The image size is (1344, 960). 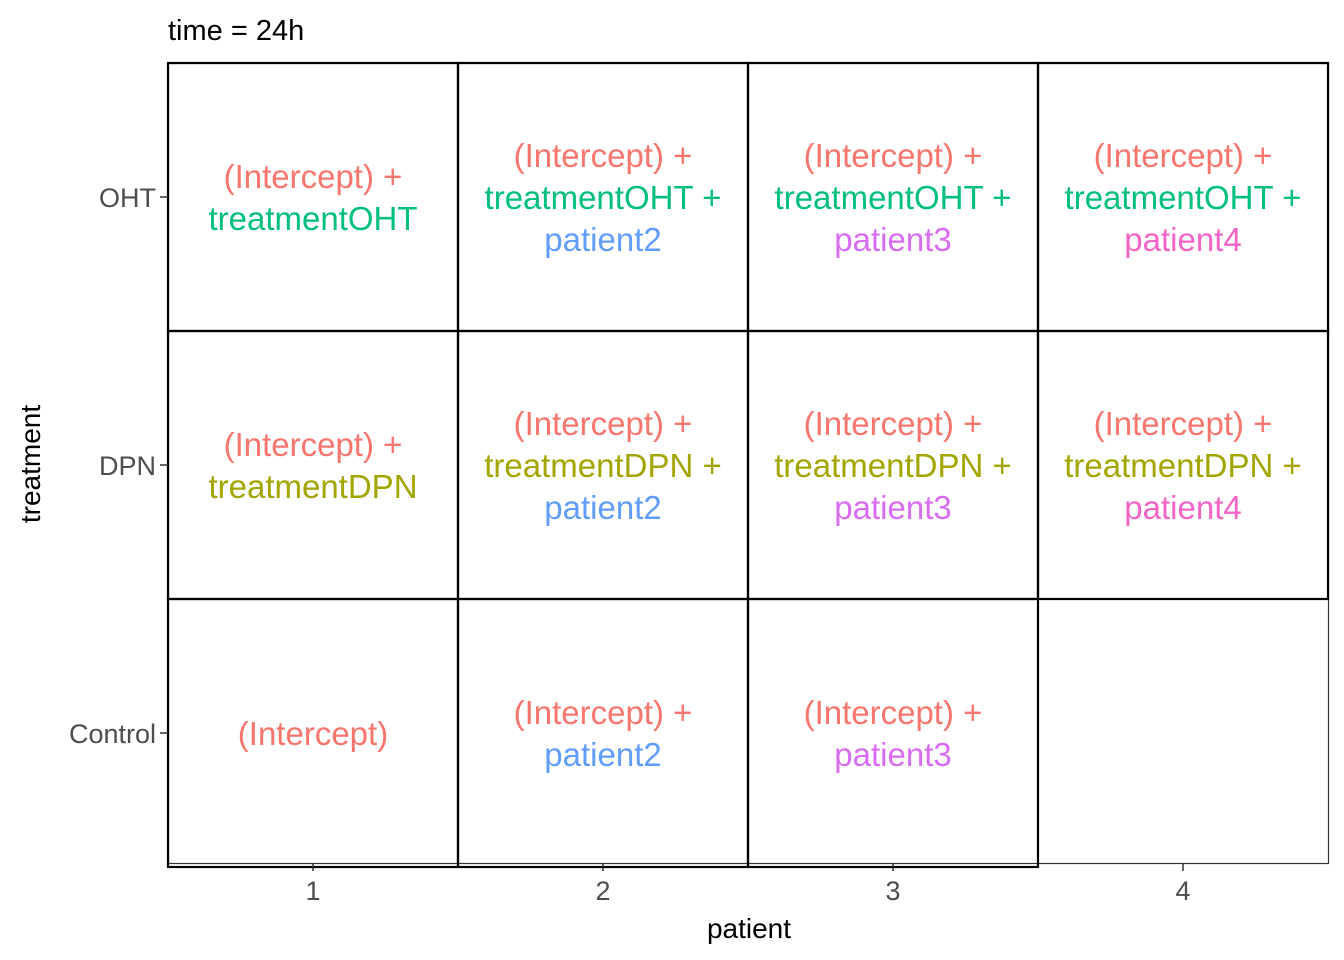 I want to click on x-tick-label-3: 3, so click(x=892, y=891).